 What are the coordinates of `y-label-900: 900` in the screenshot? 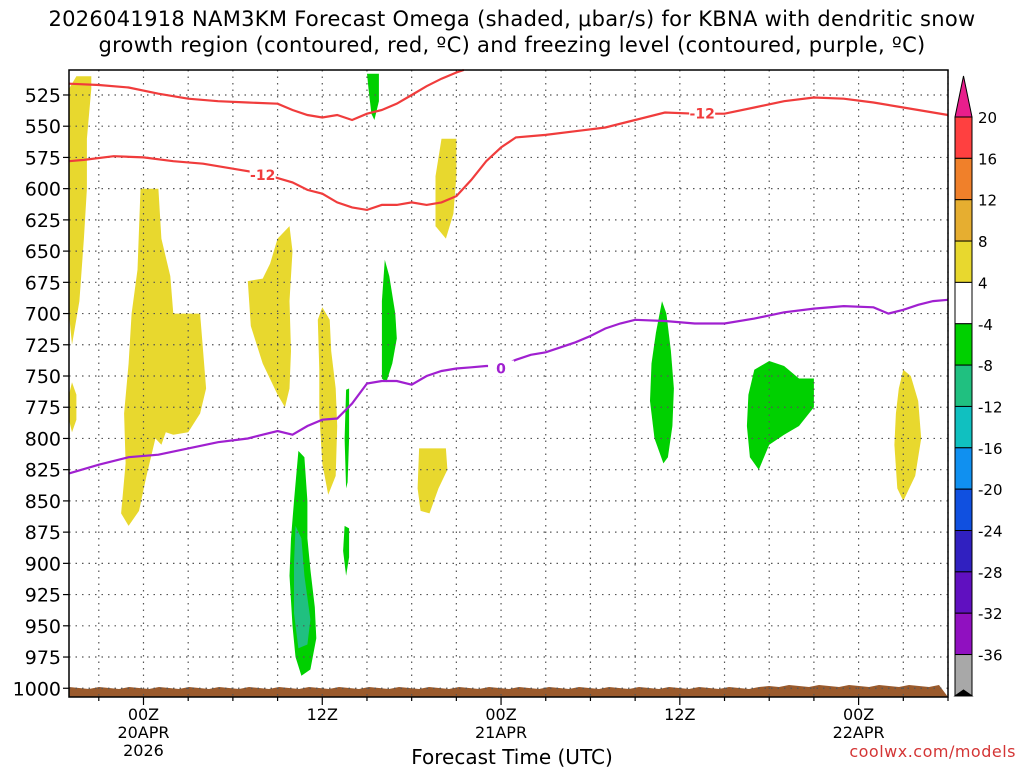 It's located at (43, 564).